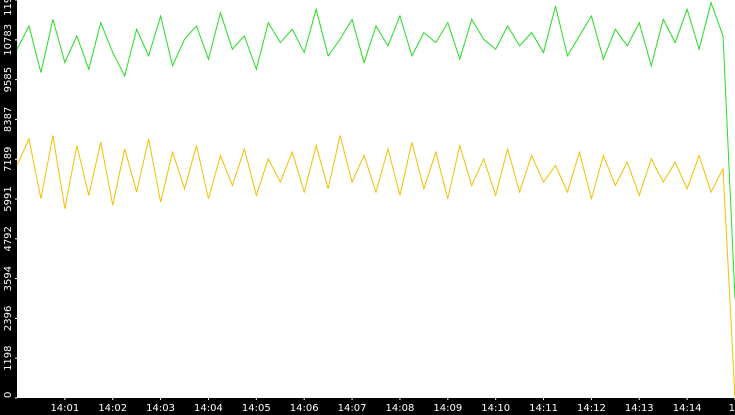 This screenshot has height=415, width=735. Describe the element at coordinates (8, 357) in the screenshot. I see `y-tick-label: 1198` at that location.